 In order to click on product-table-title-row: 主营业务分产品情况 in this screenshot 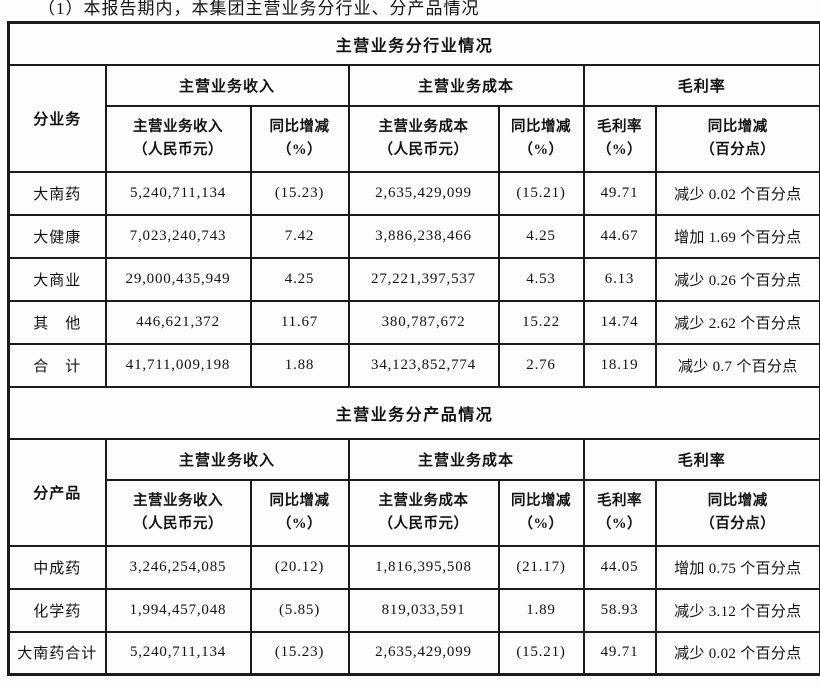, I will do `click(413, 412)`.